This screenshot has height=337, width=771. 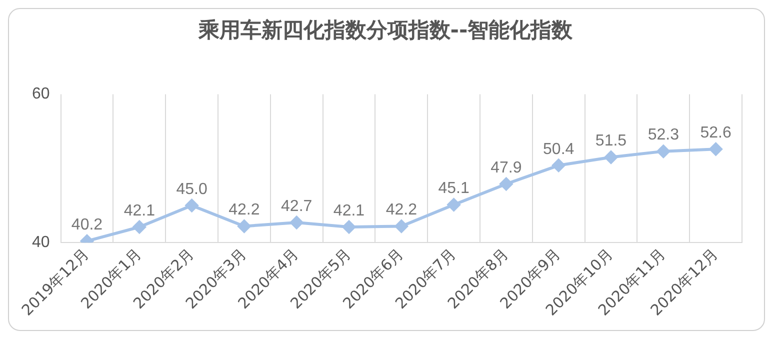 I want to click on text: 40.2, so click(x=87, y=225).